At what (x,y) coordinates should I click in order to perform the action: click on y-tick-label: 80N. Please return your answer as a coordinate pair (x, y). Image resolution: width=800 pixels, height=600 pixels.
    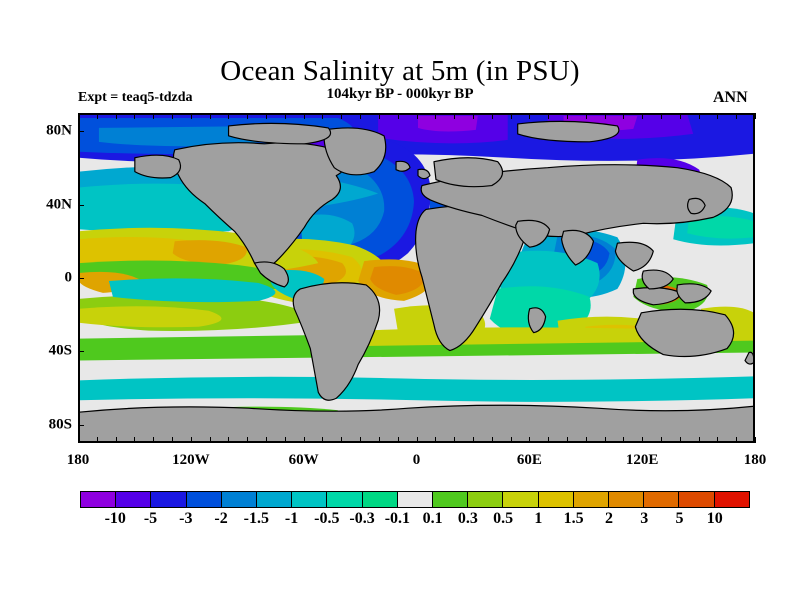
    Looking at the image, I should click on (59, 130).